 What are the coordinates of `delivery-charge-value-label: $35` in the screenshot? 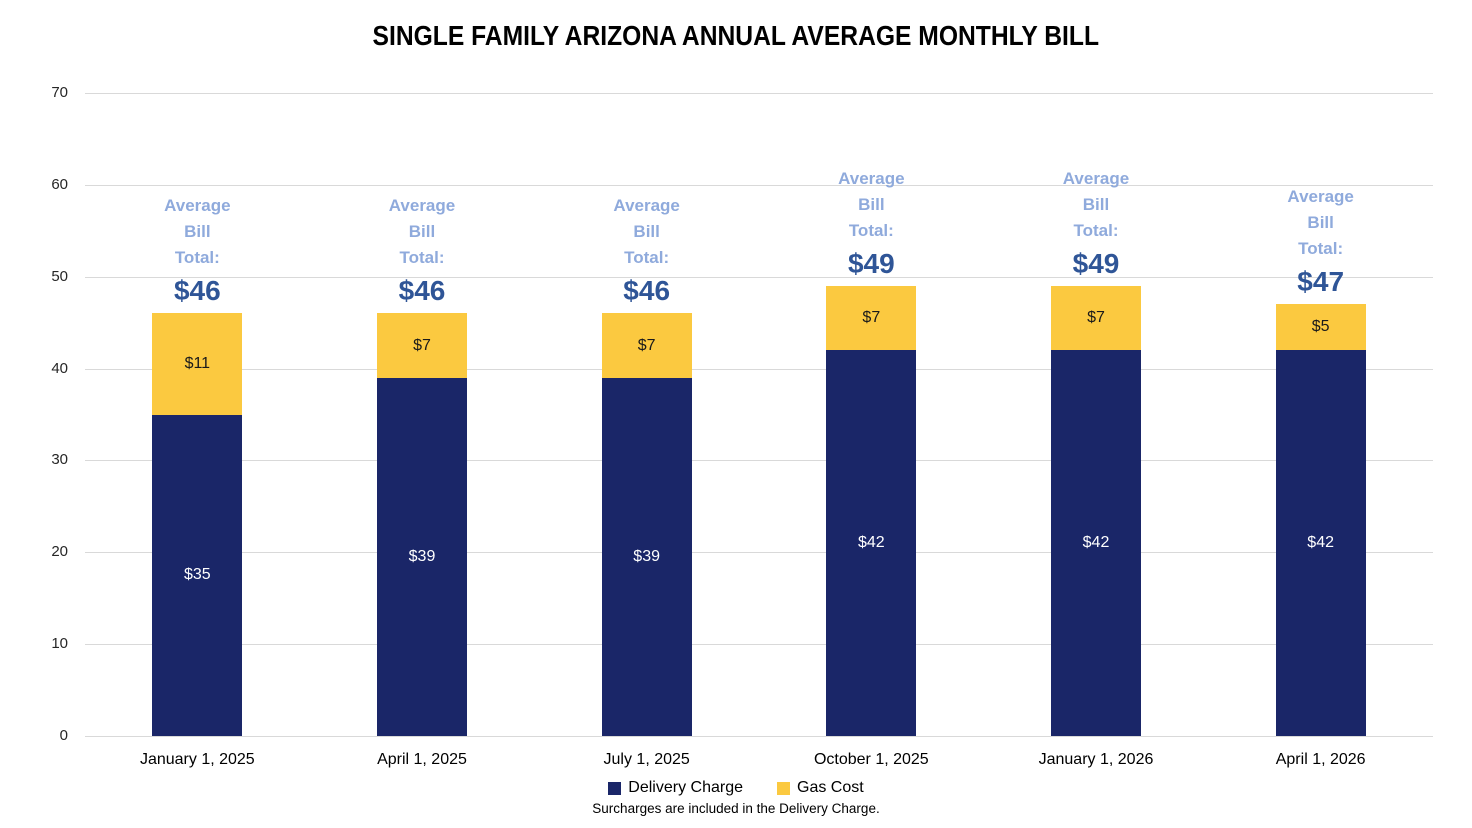 It's located at (197, 575).